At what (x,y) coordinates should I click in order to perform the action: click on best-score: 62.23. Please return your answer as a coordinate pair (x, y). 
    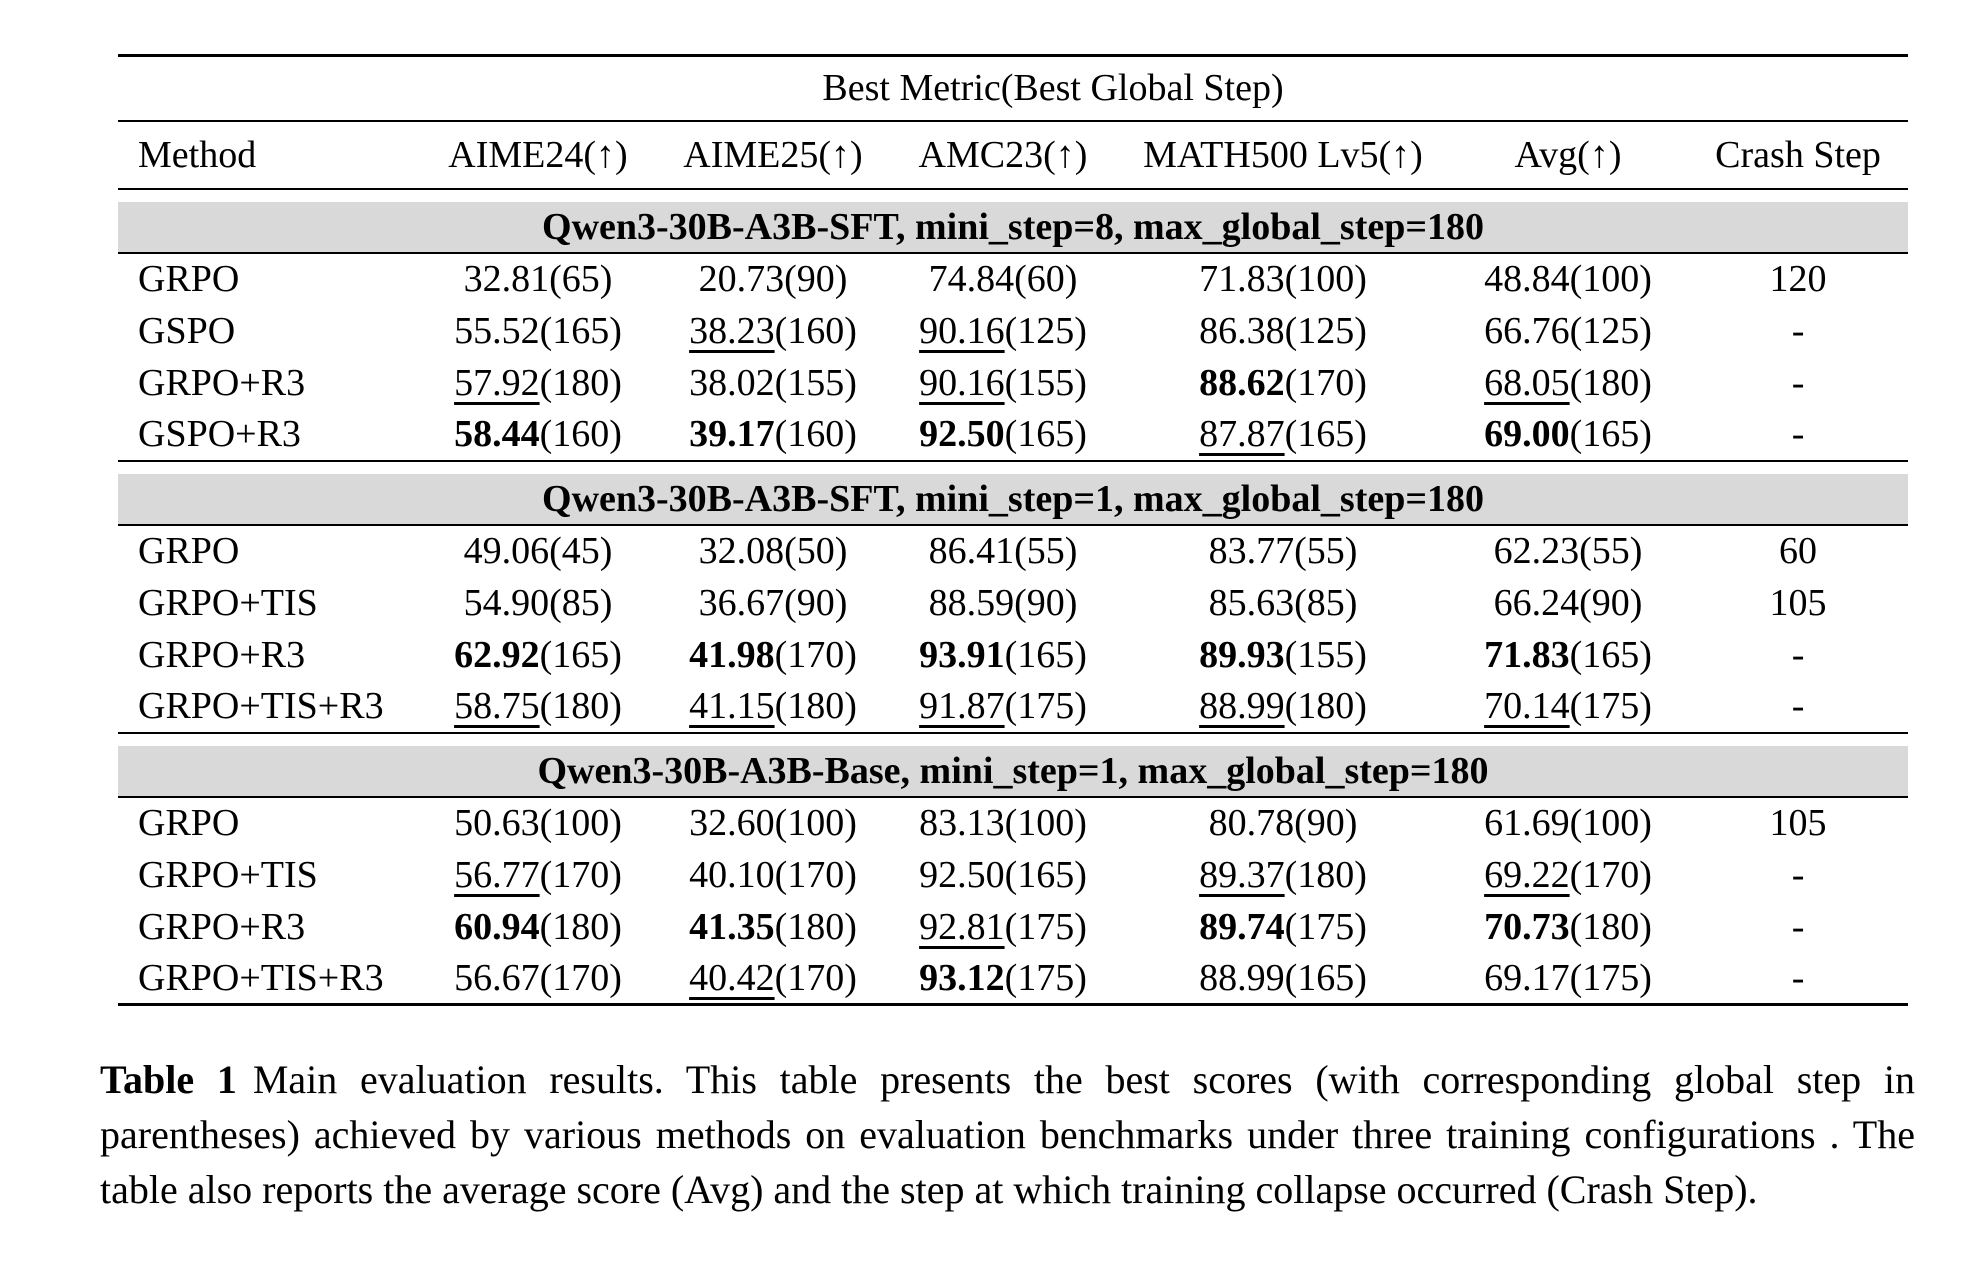
    Looking at the image, I should click on (1536, 551).